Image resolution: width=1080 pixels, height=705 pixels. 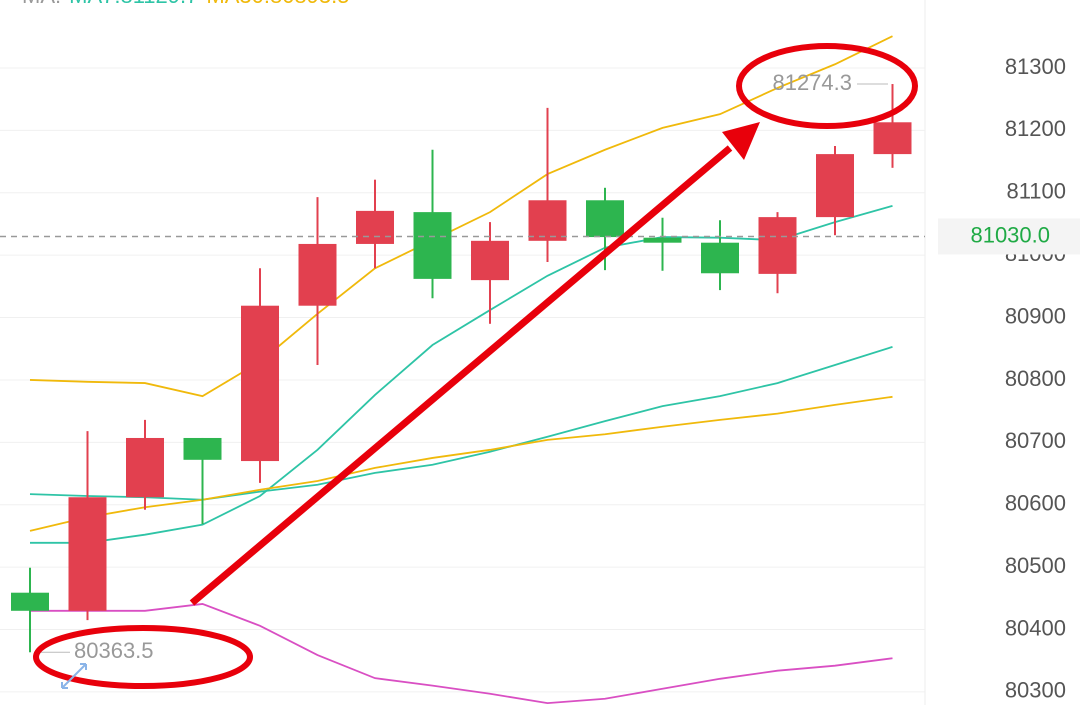 I want to click on min-label: 80363.5, so click(x=114, y=650).